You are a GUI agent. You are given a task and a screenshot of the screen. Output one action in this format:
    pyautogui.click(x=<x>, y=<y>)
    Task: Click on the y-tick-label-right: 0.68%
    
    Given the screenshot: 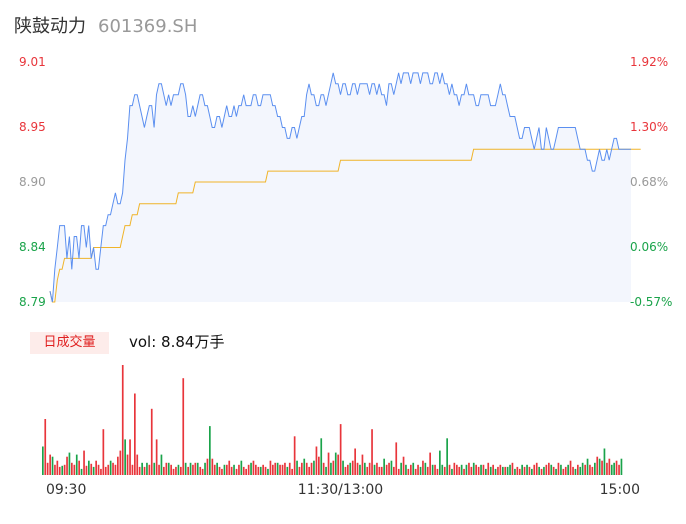 What is the action you would take?
    pyautogui.click(x=649, y=182)
    